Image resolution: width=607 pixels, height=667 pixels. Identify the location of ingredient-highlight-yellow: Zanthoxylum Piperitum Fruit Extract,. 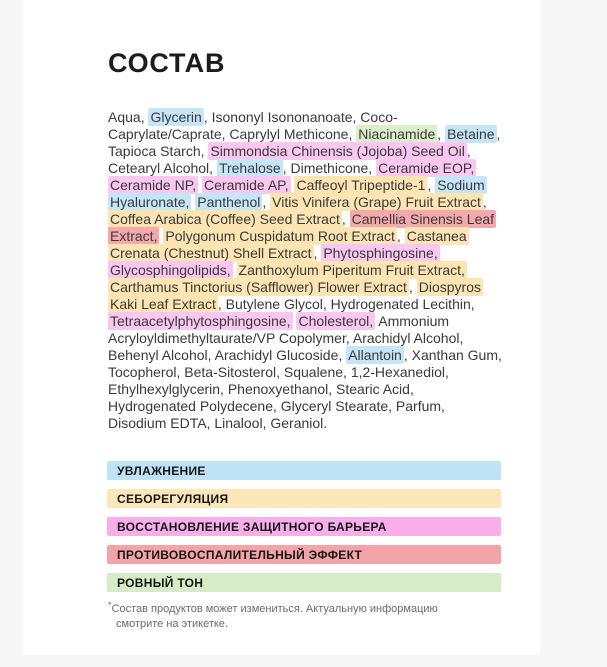
(351, 270).